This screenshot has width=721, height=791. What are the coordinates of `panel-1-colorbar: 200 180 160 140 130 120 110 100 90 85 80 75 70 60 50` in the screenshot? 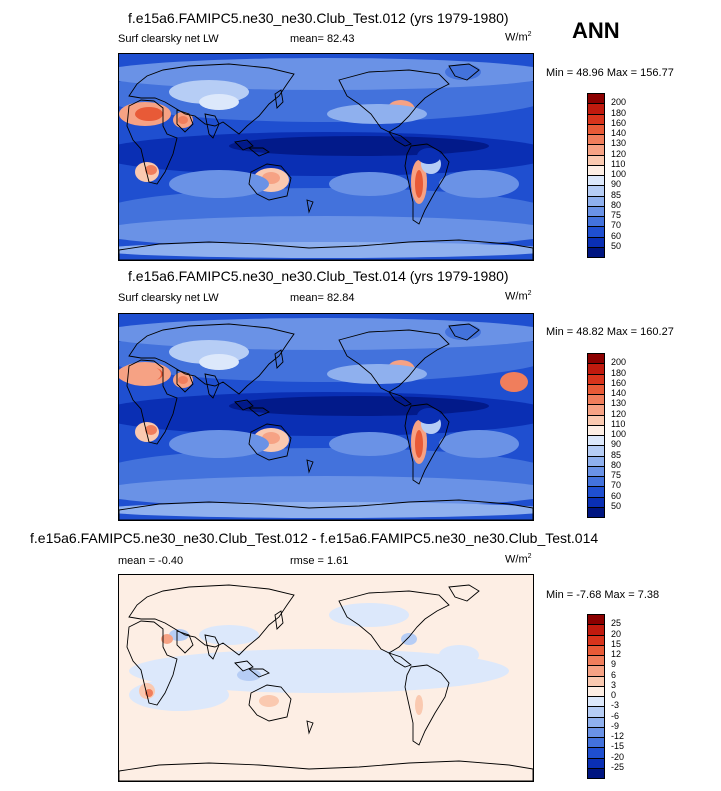 It's located at (617, 175).